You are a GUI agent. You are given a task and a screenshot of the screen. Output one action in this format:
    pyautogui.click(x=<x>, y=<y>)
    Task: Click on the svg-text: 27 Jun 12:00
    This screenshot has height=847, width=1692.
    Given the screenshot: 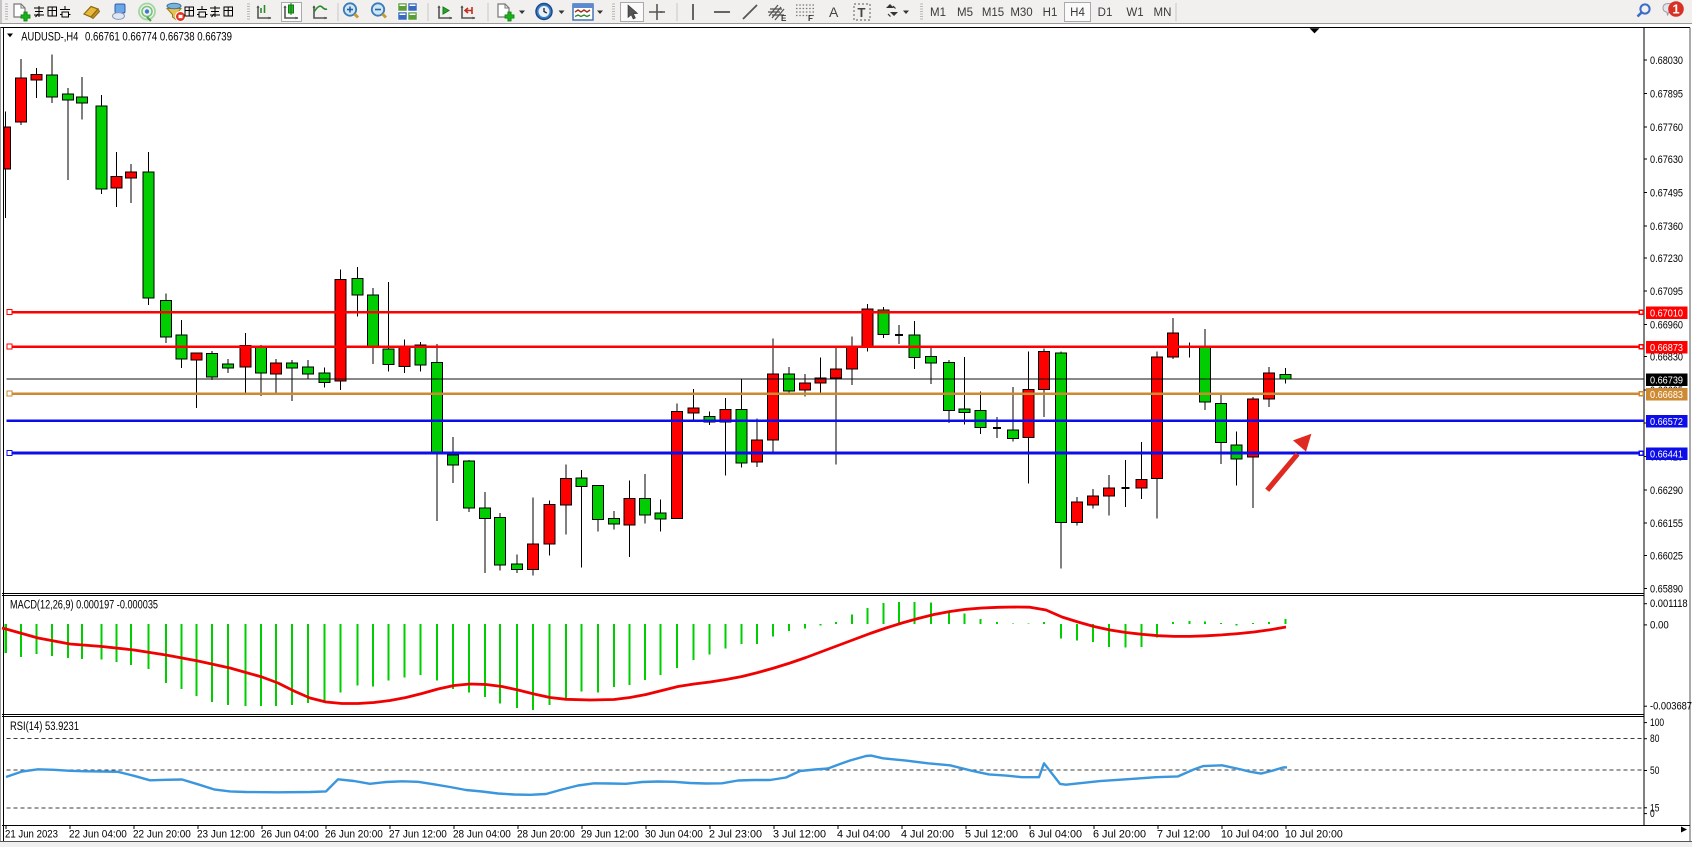 What is the action you would take?
    pyautogui.click(x=418, y=835)
    